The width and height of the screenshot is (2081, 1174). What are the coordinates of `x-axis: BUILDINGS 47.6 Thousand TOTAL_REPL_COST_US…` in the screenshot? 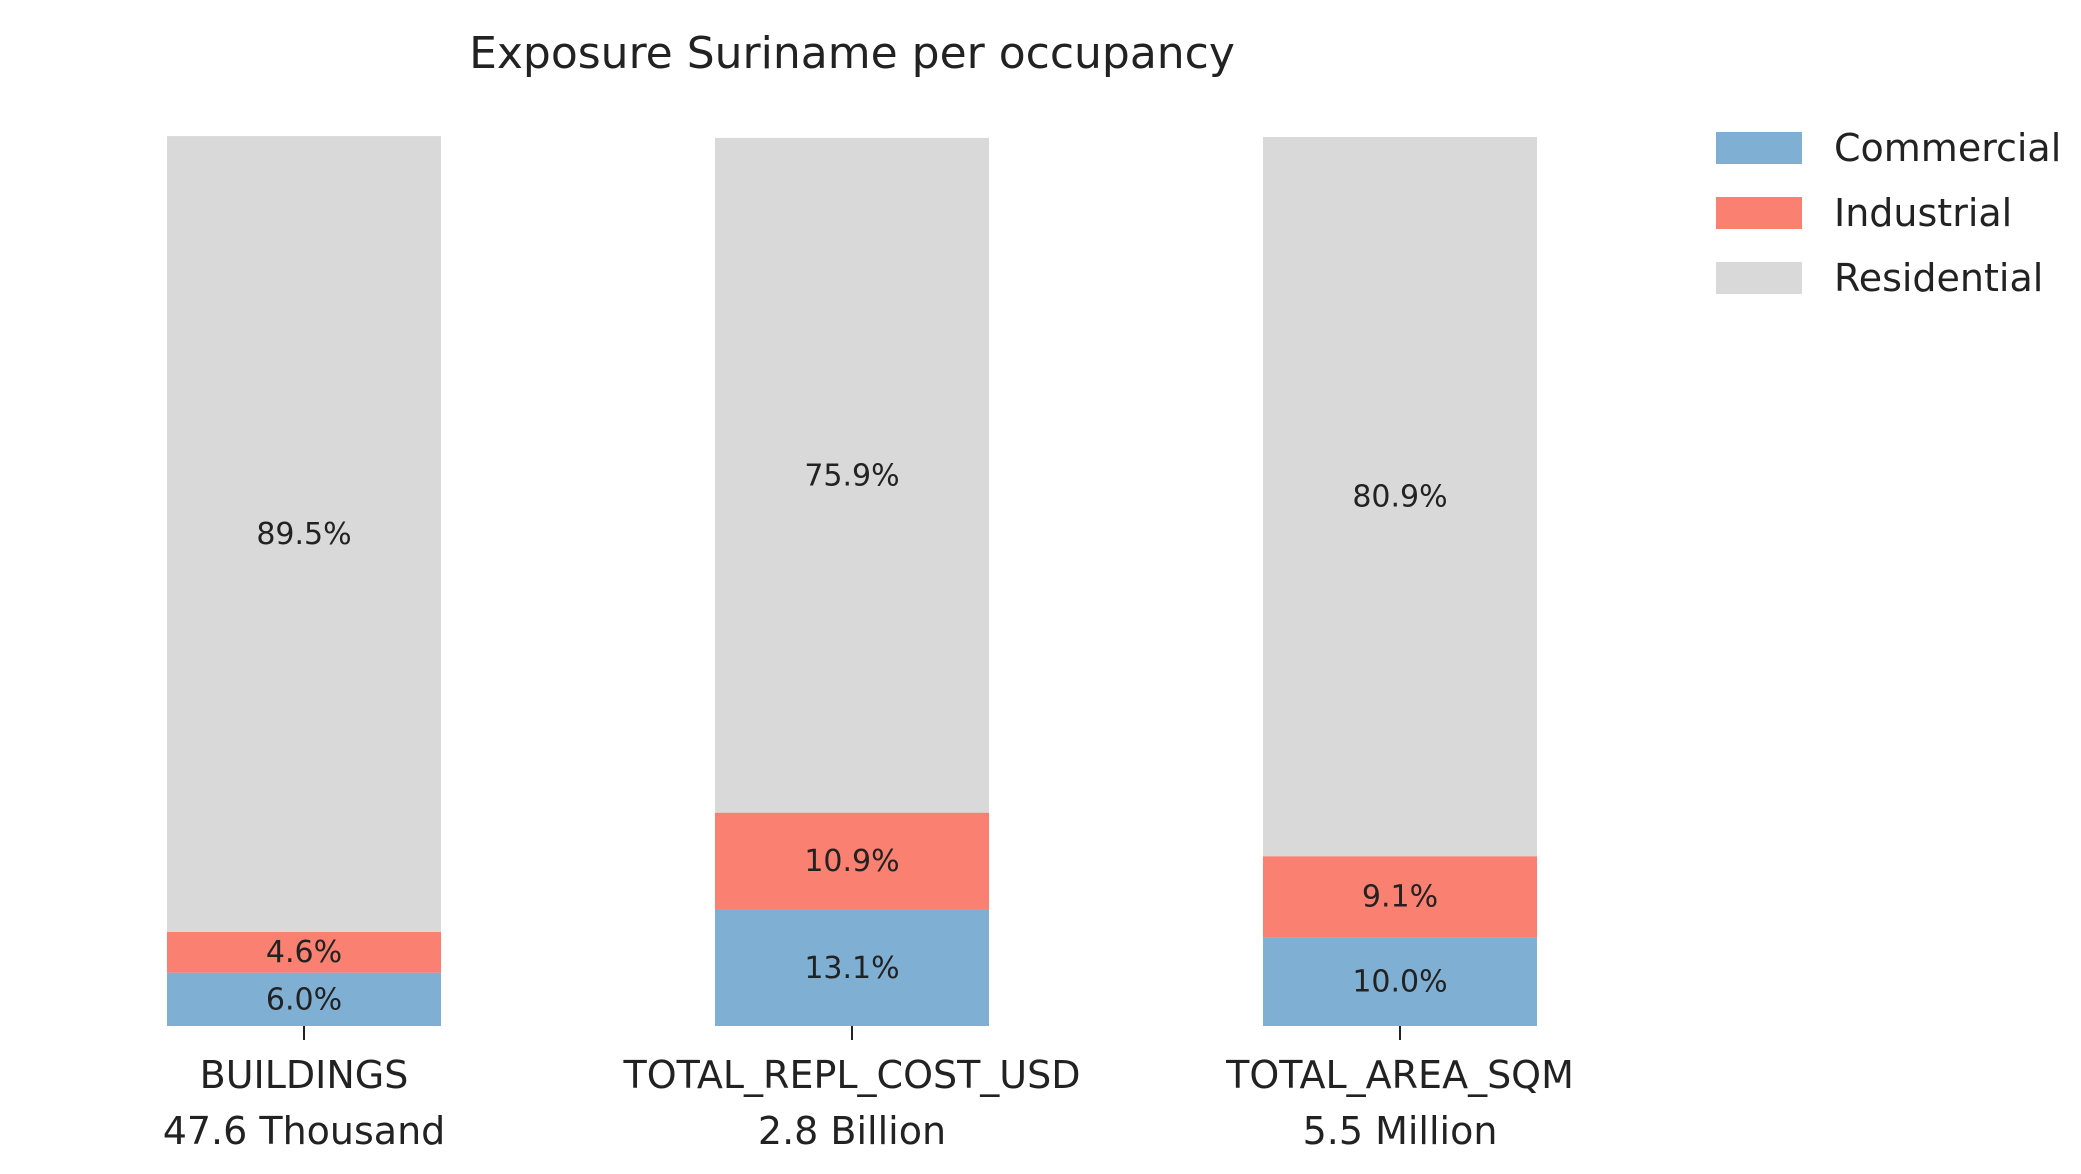 It's located at (868, 1089).